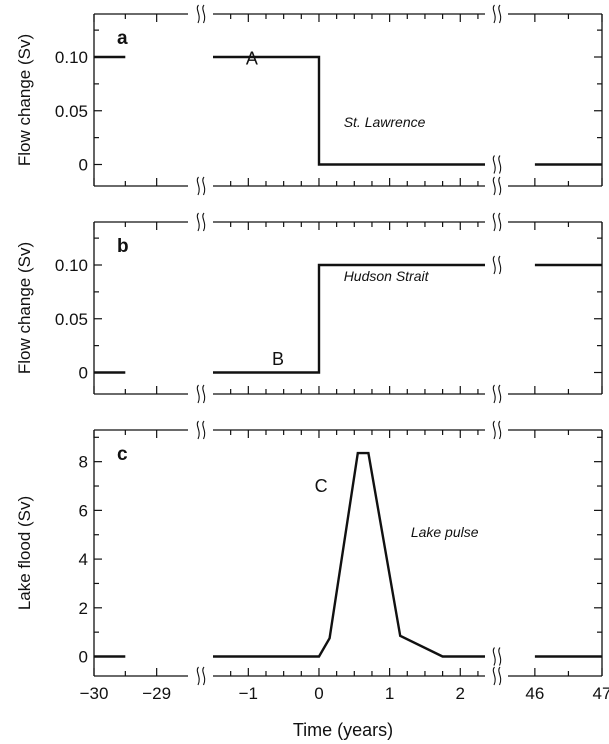 The image size is (609, 744). What do you see at coordinates (122, 38) in the screenshot?
I see `panel-label: a` at bounding box center [122, 38].